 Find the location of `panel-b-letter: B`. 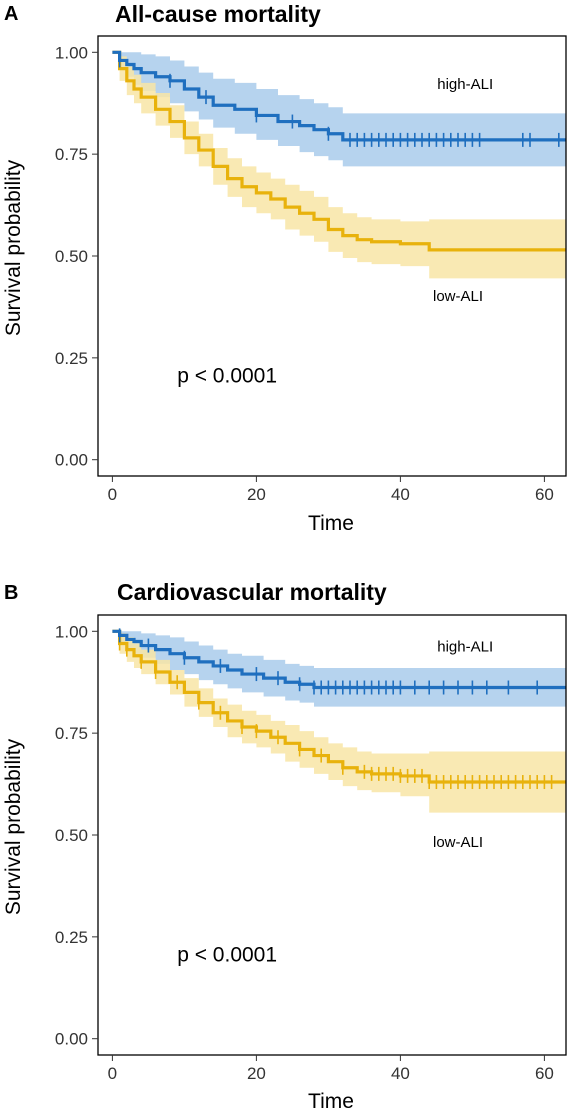

panel-b-letter: B is located at coordinates (11, 593).